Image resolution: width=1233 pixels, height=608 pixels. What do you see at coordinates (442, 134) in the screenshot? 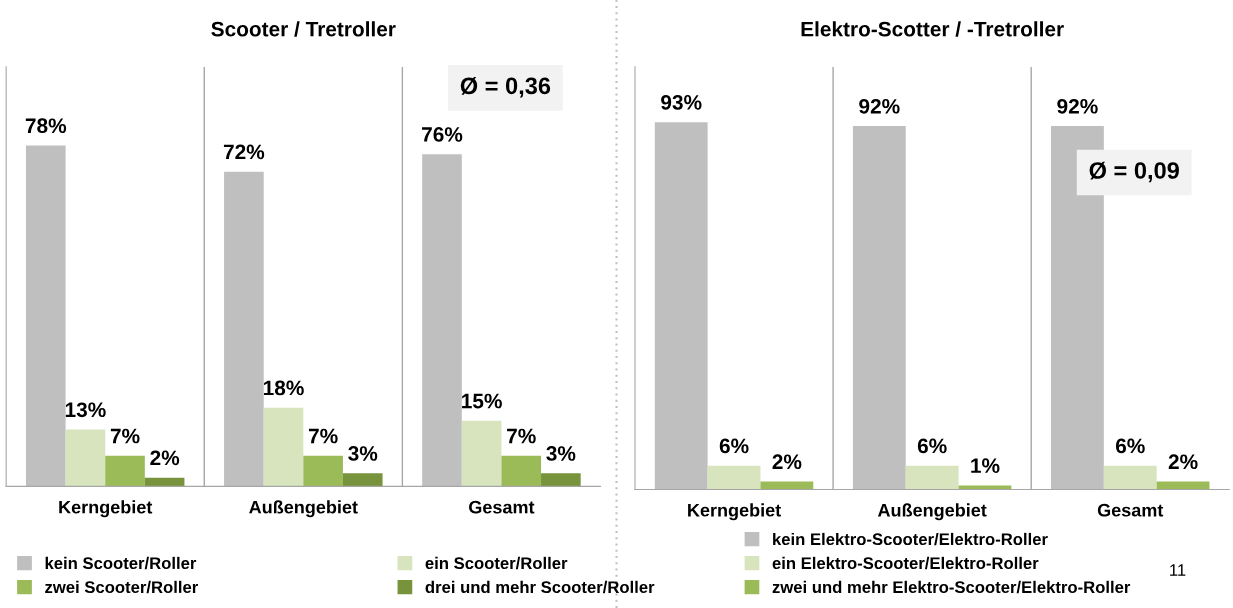
I see `data-label: 76%` at bounding box center [442, 134].